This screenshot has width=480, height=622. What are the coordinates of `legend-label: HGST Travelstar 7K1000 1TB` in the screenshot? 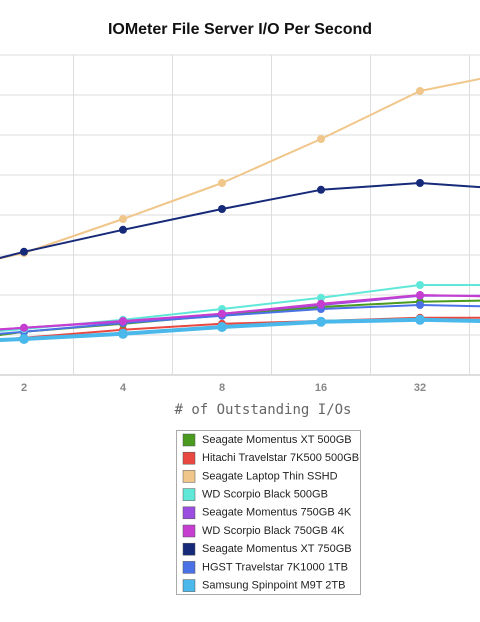 It's located at (275, 567).